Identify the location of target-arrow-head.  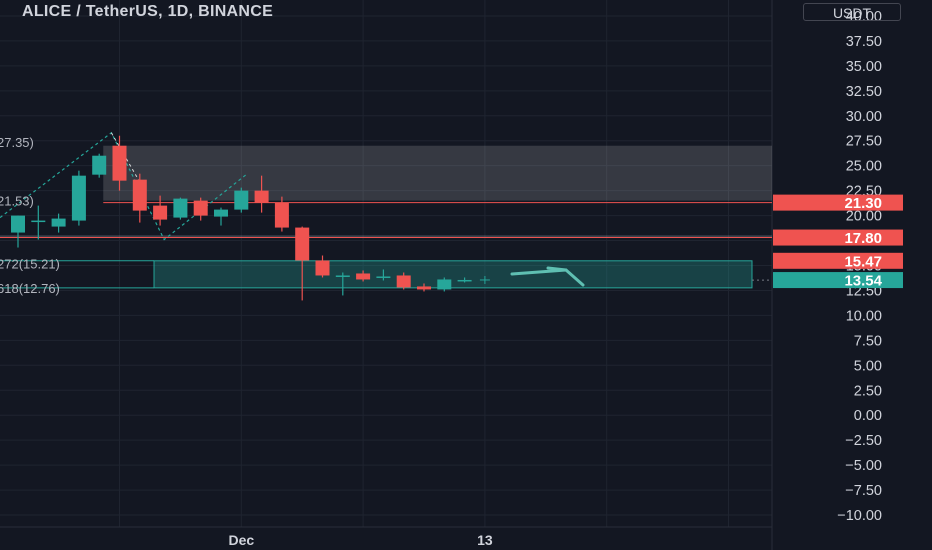
(557, 269).